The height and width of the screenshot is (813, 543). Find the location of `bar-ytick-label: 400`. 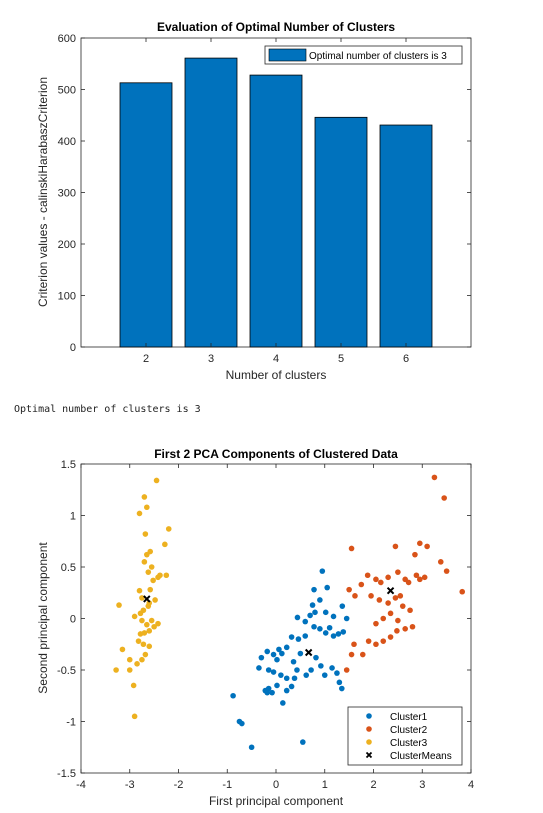

bar-ytick-label: 400 is located at coordinates (67, 142).